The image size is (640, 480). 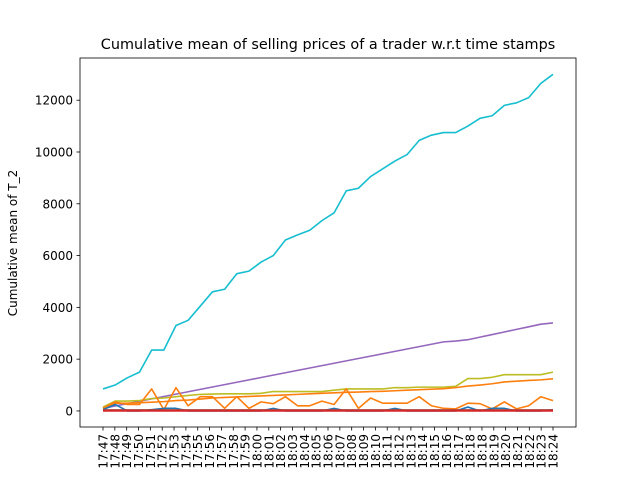 I want to click on x-tick-label: 18:07, so click(x=340, y=451).